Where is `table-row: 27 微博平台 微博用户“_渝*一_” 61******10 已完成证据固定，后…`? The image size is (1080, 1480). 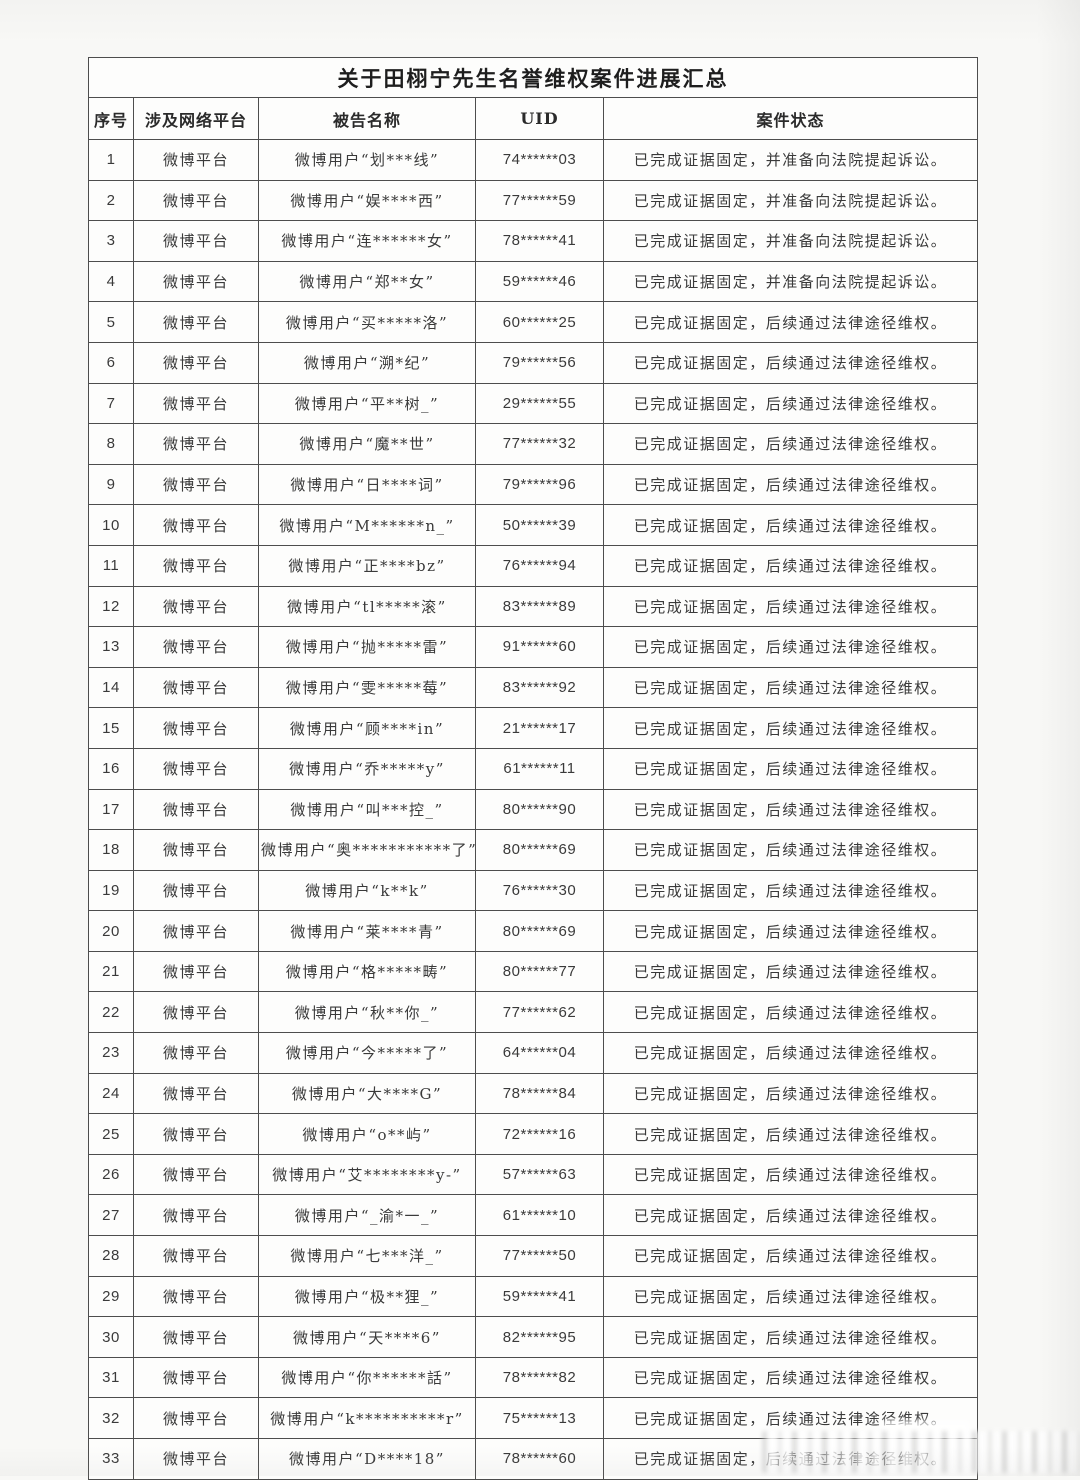
table-row: 27 微博平台 微博用户“_渝*一_” 61******10 已完成证据固定，后… is located at coordinates (533, 1215).